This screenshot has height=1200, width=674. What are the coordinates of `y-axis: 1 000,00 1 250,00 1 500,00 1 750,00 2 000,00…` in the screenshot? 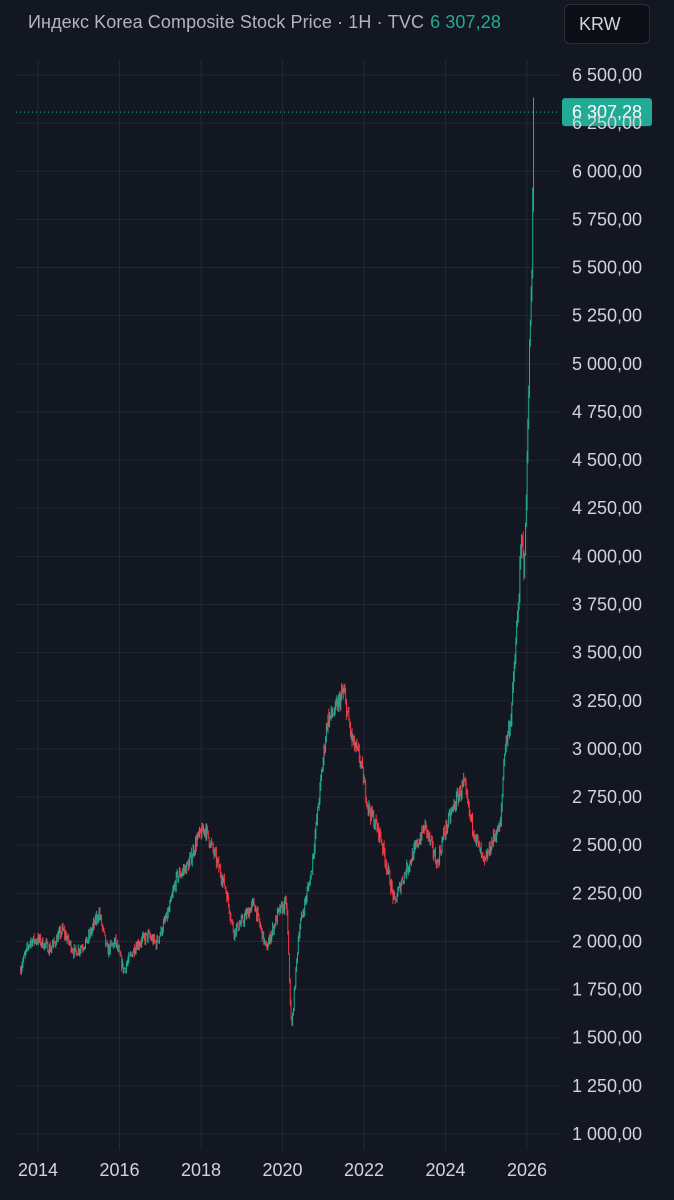 It's located at (607, 604).